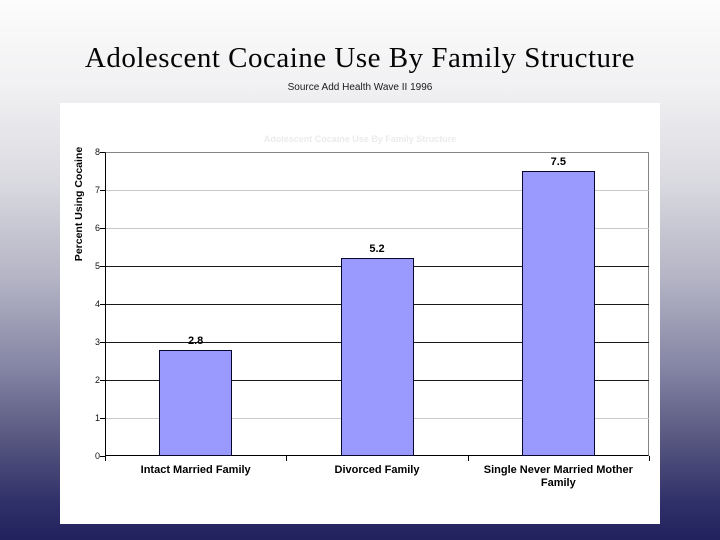  I want to click on y-tick-label: 5, so click(97, 266).